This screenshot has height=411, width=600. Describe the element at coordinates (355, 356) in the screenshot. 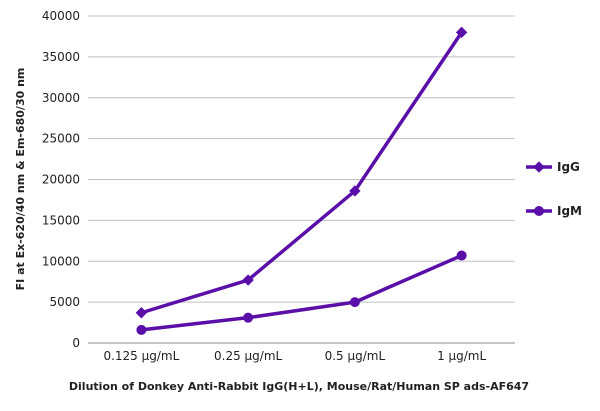

I see `x-tick-label: 0.5 µg/mL` at that location.